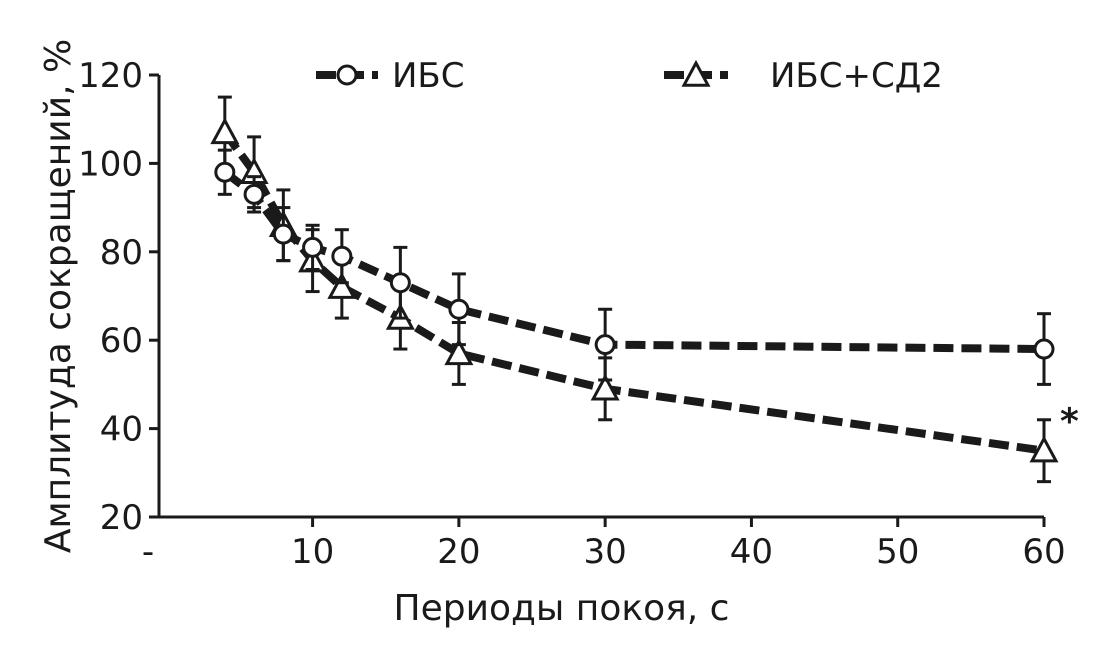  What do you see at coordinates (897, 552) in the screenshot?
I see `x-tick-label: 50` at bounding box center [897, 552].